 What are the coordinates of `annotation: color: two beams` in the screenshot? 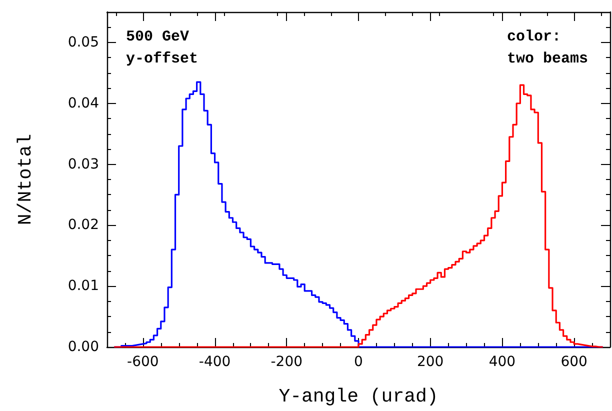 It's located at (547, 48).